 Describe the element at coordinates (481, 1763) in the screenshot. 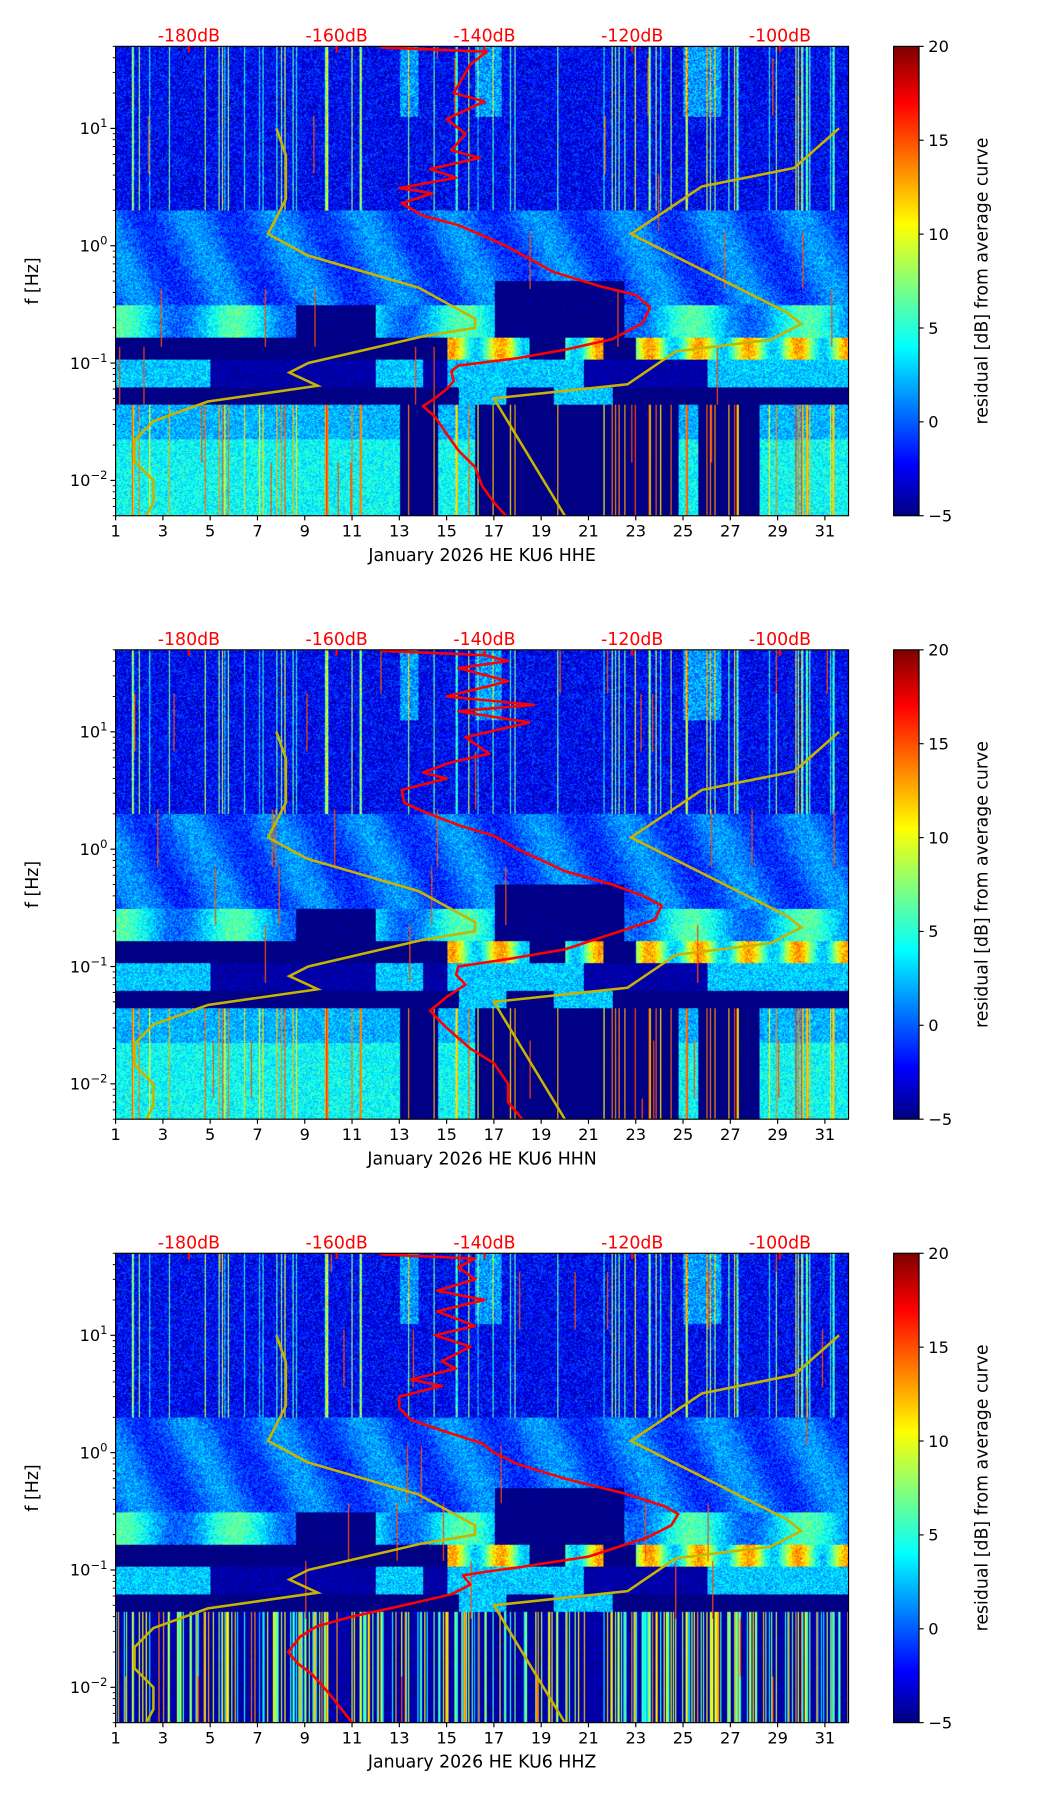

I see `x-axis-label: January 2026 HE KU6 HHZ` at that location.